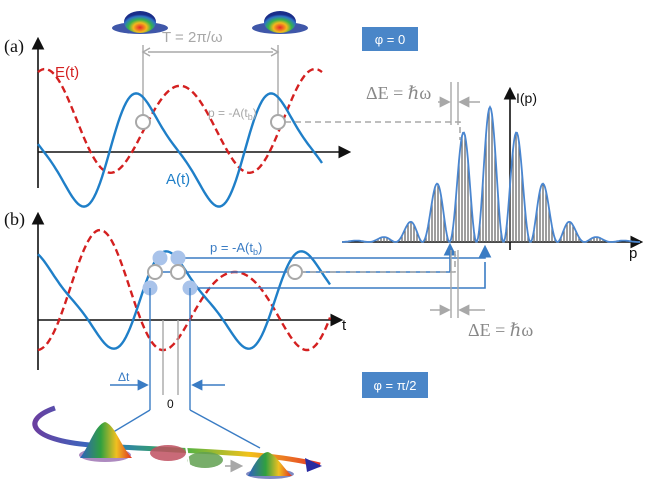  What do you see at coordinates (192, 37) in the screenshot?
I see `period-label: T = 2π/ω` at bounding box center [192, 37].